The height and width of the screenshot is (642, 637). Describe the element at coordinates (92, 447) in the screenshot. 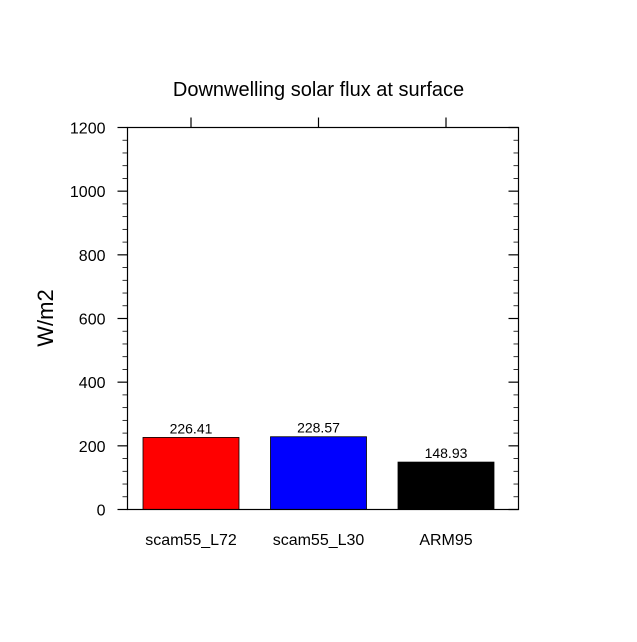

I see `y-tick-label: 200` at that location.